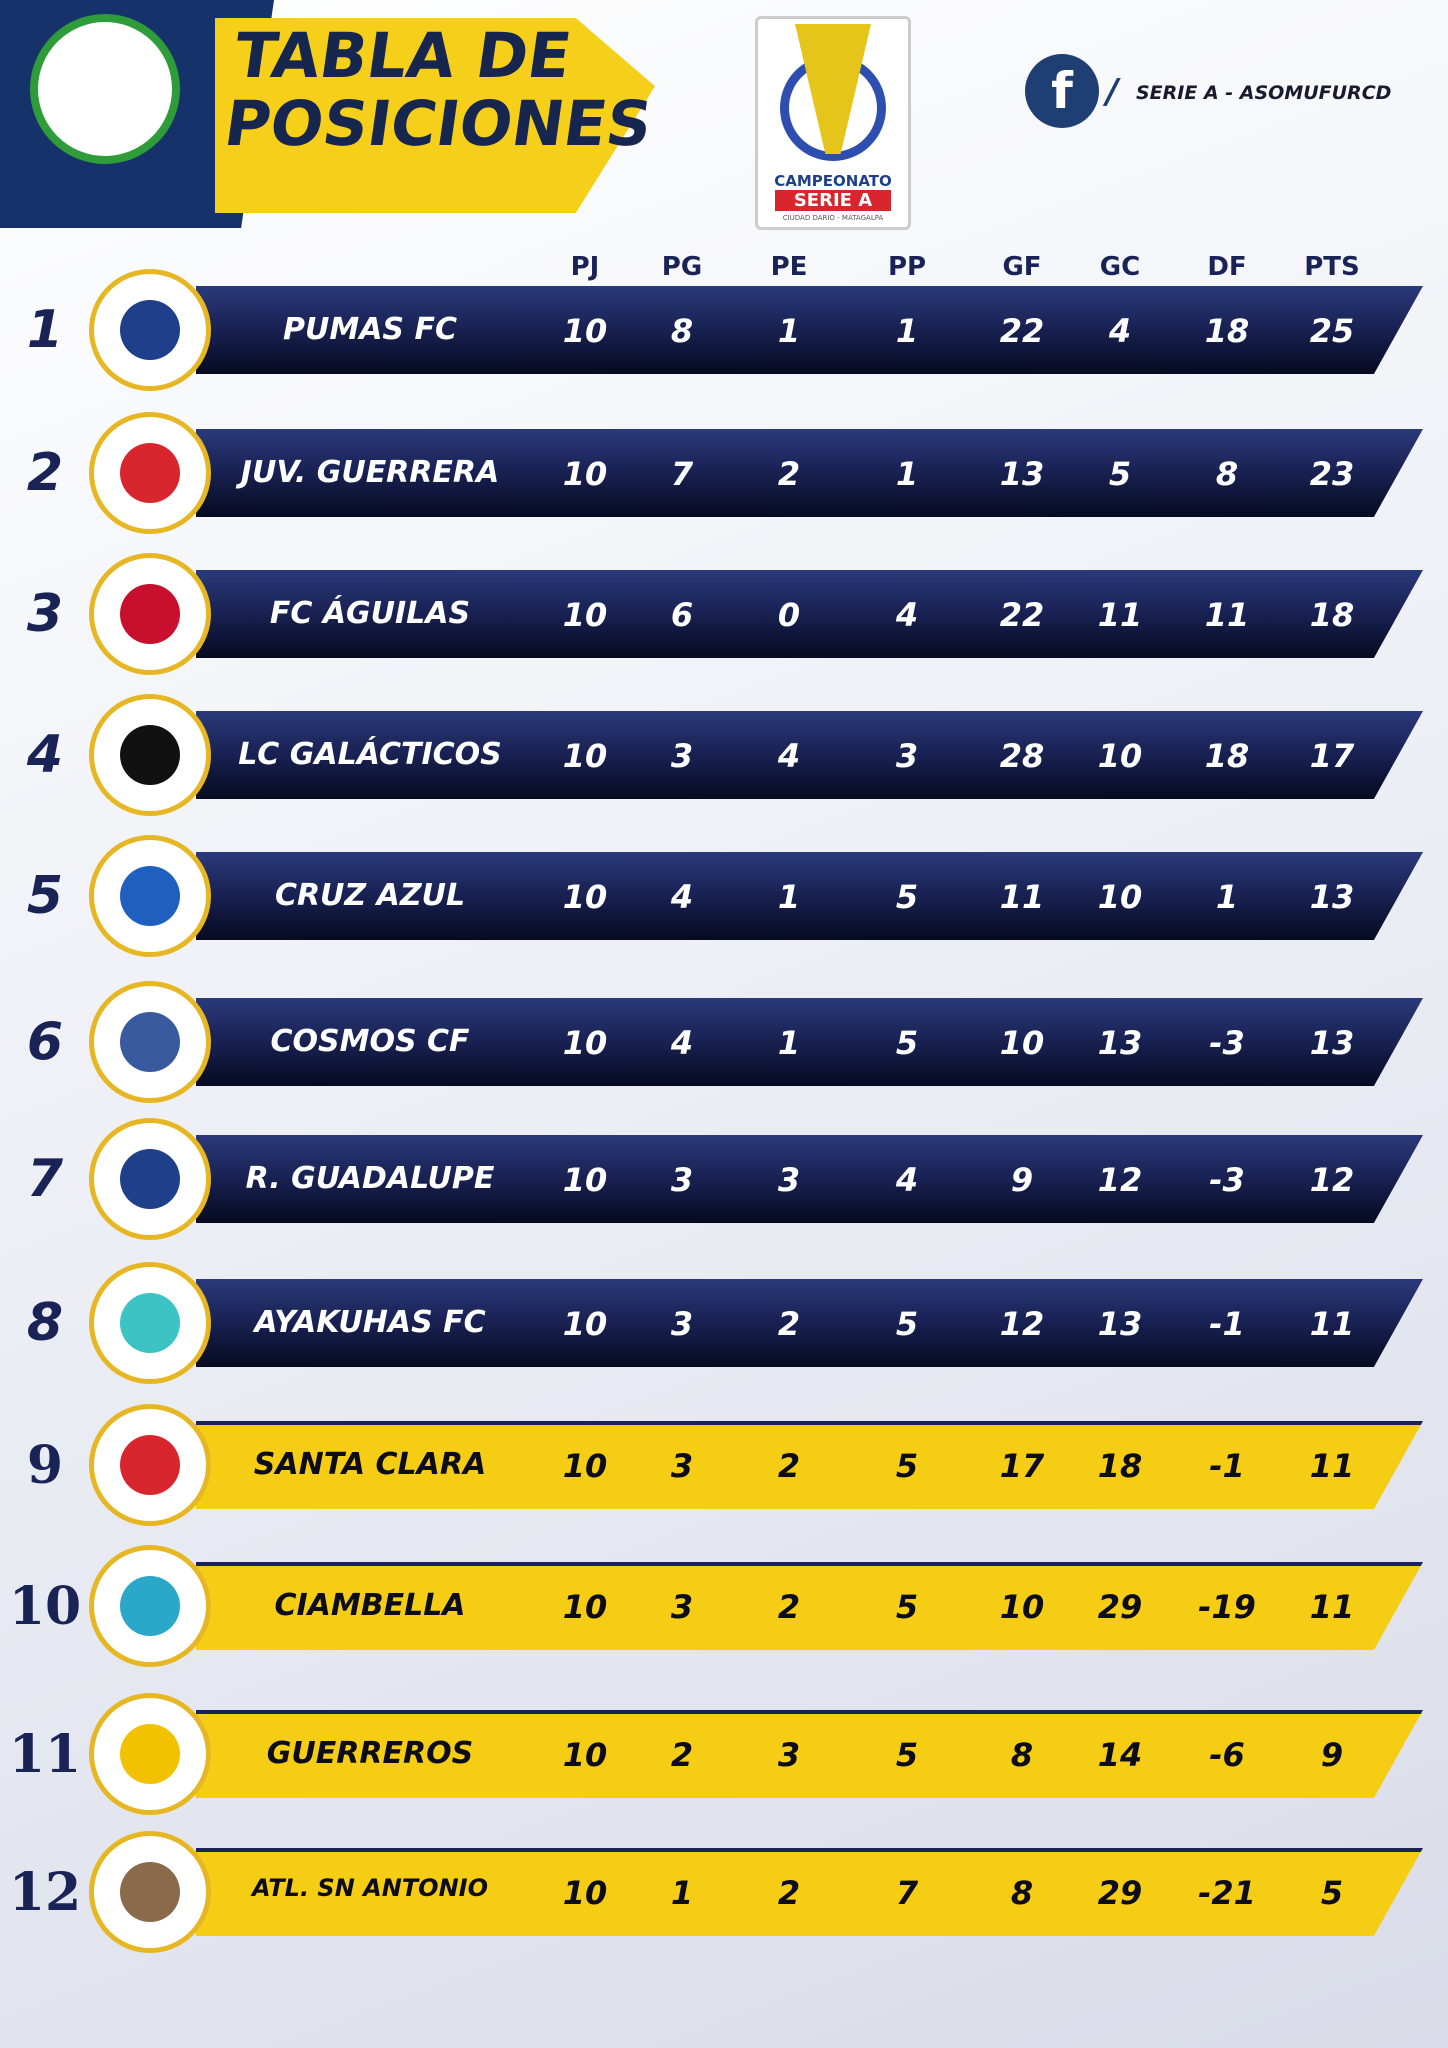  I want to click on column-header: GC, so click(1120, 267).